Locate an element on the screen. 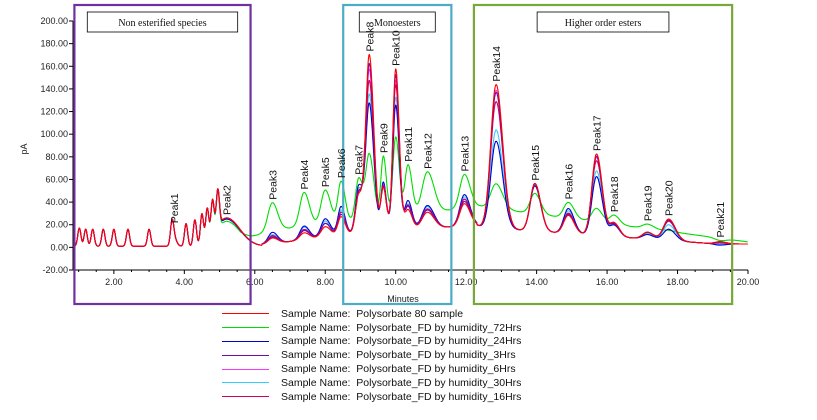  legend-label: Sample Name: Polysorbate 80 sample is located at coordinates (372, 313).